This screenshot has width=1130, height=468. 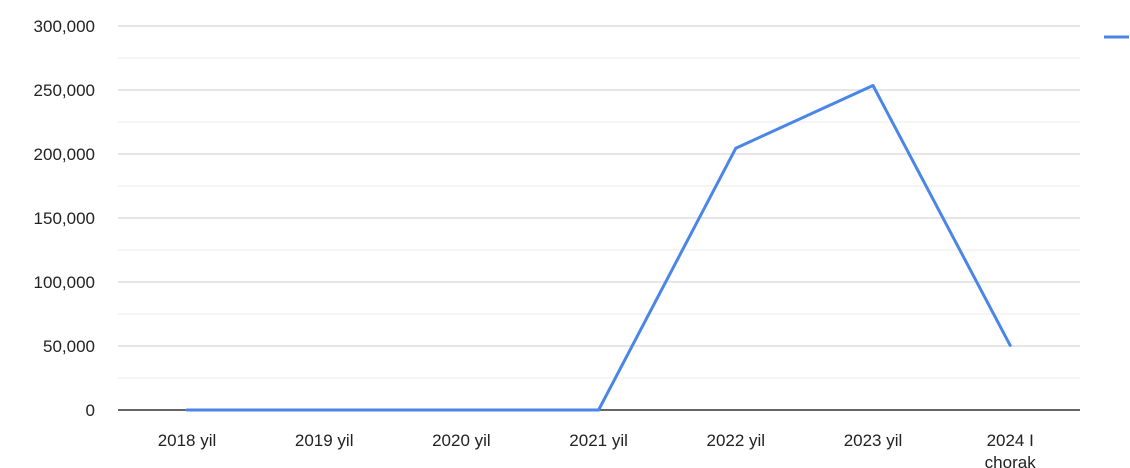 I want to click on x-tick-label-line: 2019 yil, so click(x=324, y=440).